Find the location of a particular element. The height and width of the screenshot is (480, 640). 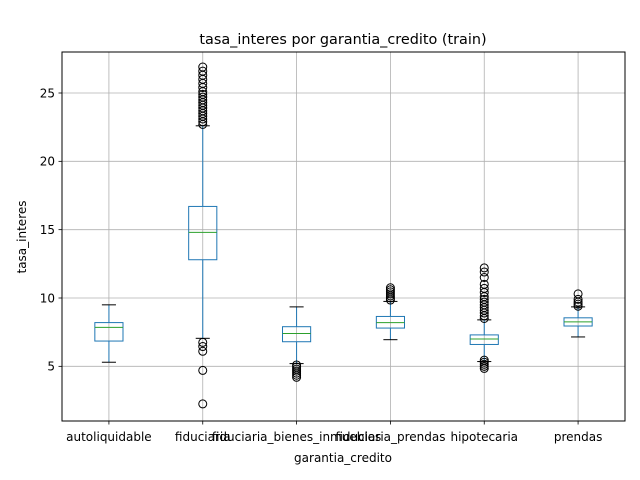

y-axis-ticks: 5 10 15 20 25 is located at coordinates (51, 230).